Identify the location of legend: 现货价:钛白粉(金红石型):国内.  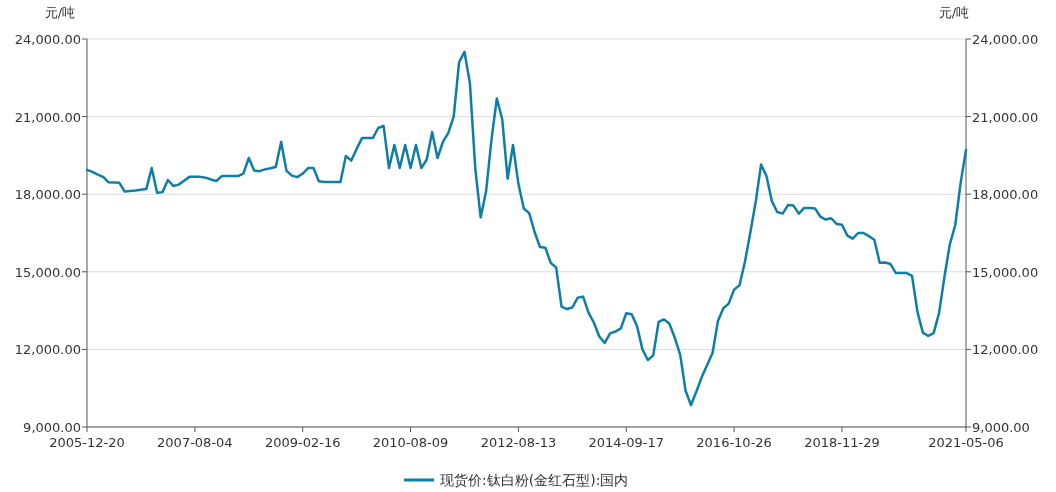
(516, 480).